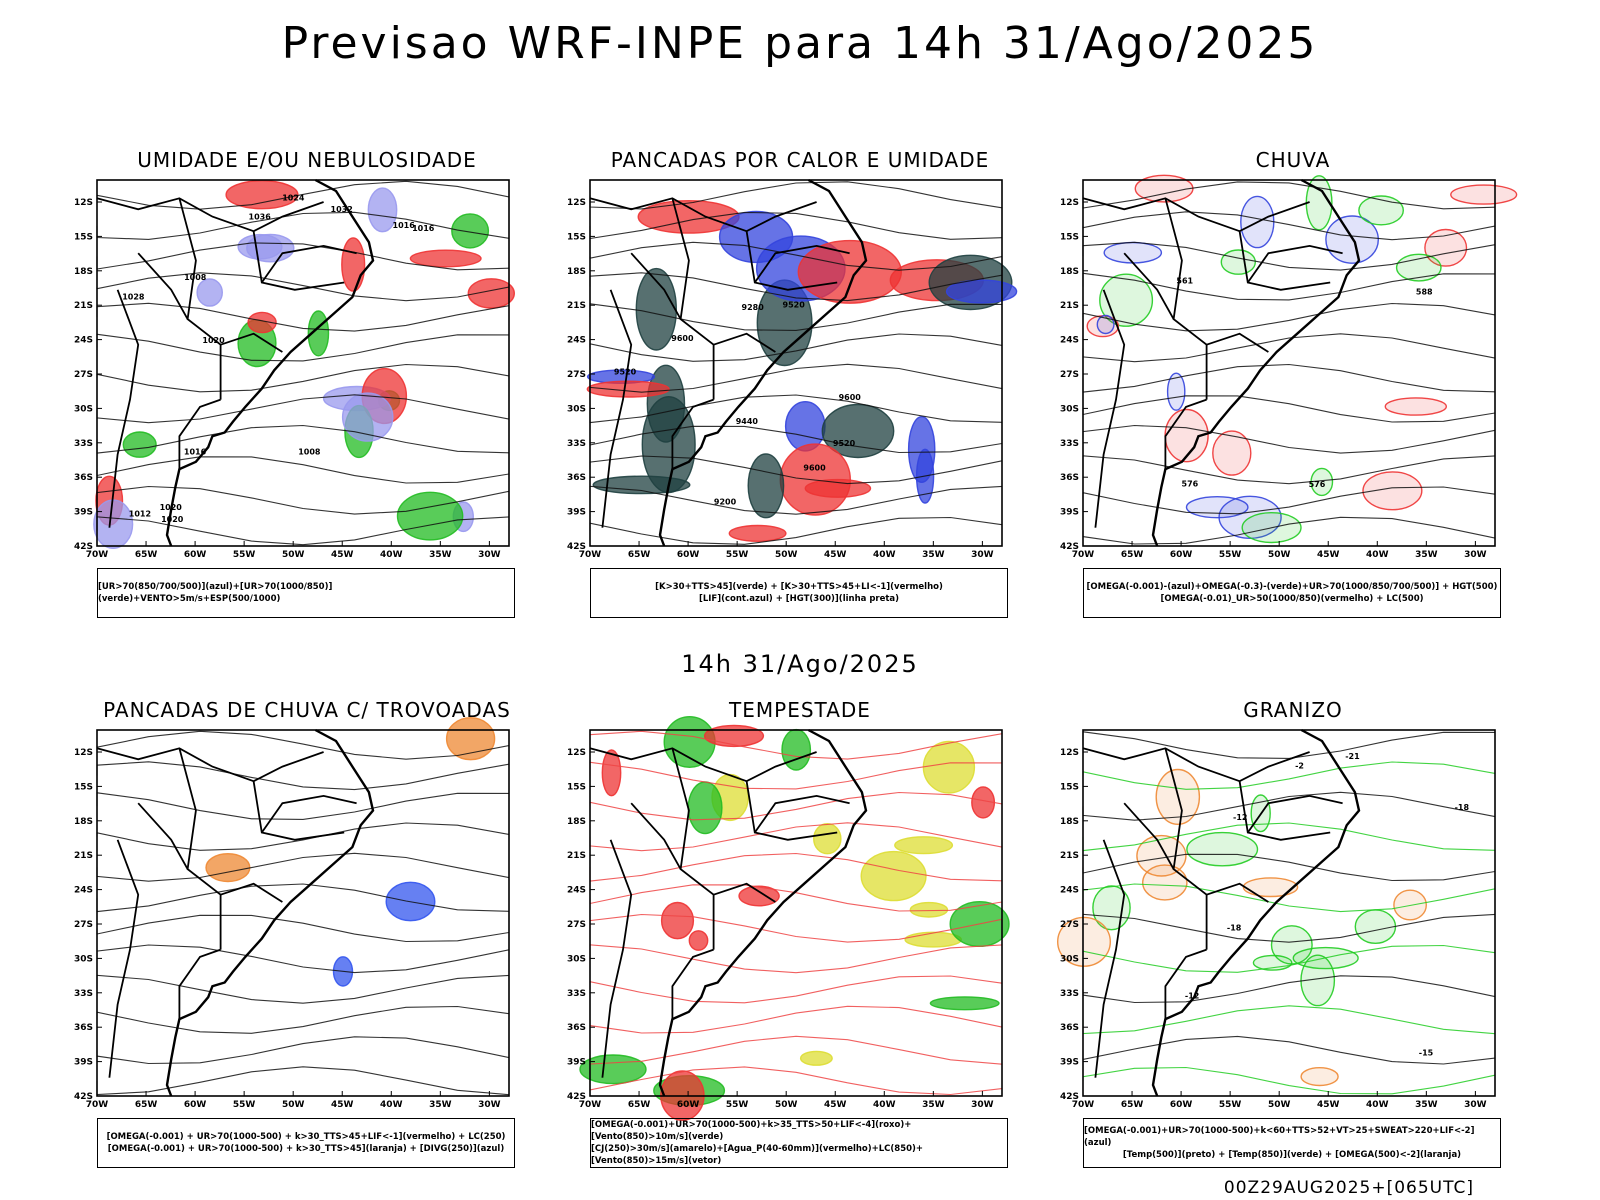 This screenshot has width=1600, height=1200. I want to click on lat-tick-label: 42S, so click(1069, 1097).